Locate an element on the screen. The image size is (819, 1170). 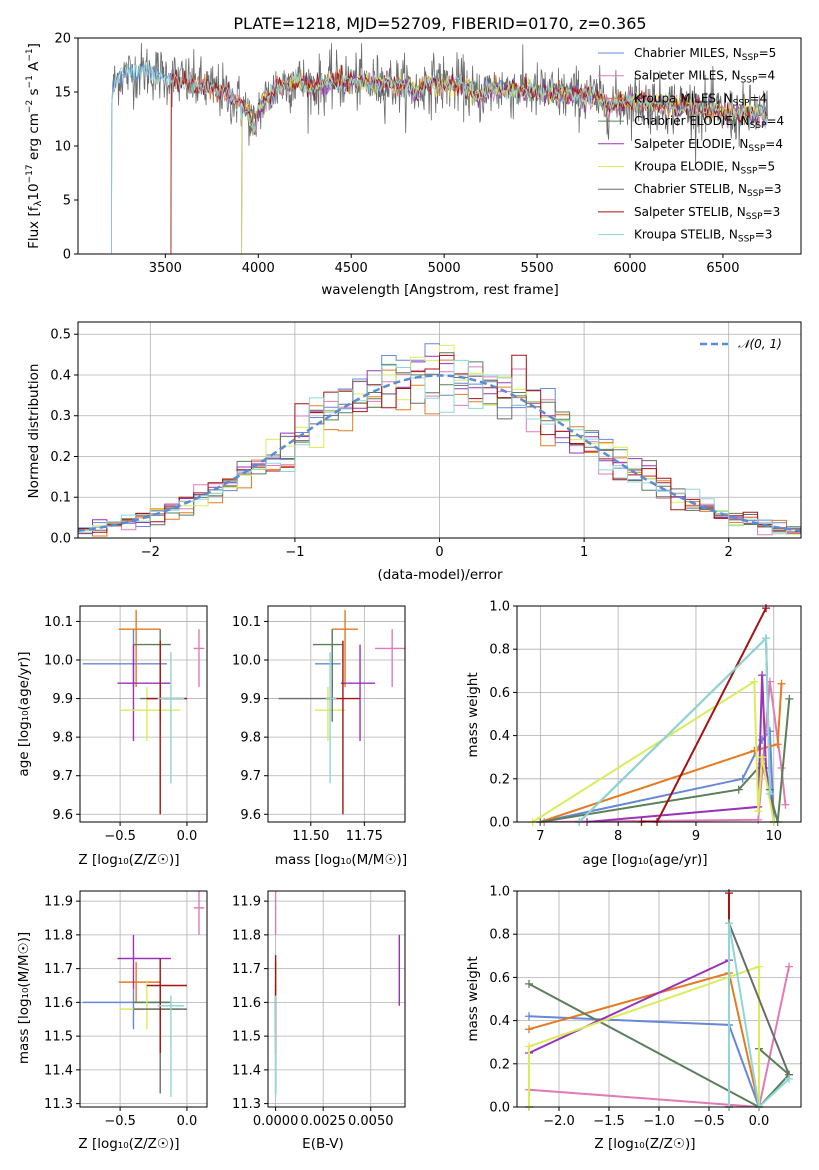
legend-label: Chabrier ELODIE, NSSP=4 is located at coordinates (709, 122).